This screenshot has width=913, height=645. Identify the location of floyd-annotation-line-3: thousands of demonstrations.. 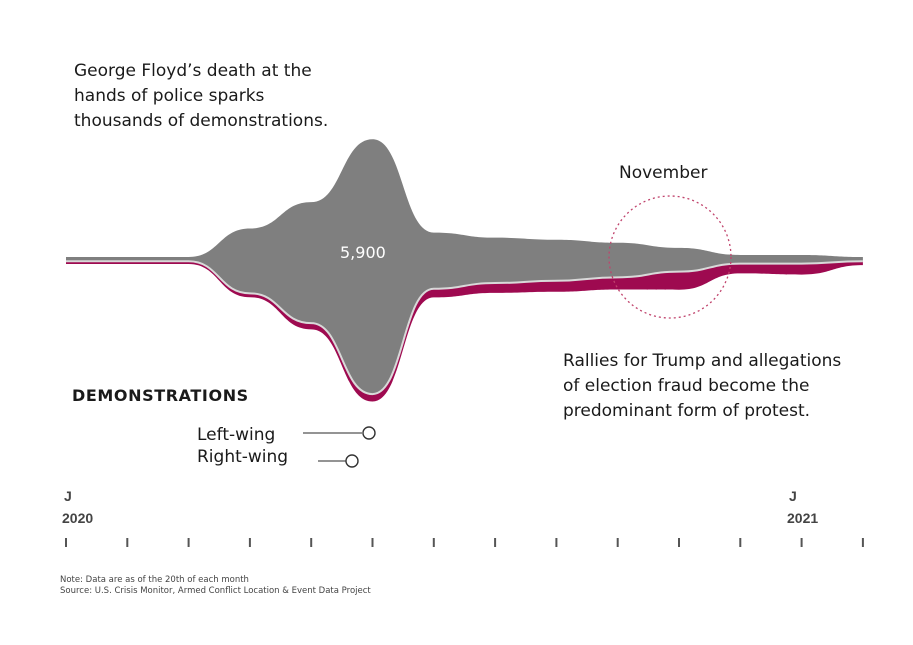
(201, 121).